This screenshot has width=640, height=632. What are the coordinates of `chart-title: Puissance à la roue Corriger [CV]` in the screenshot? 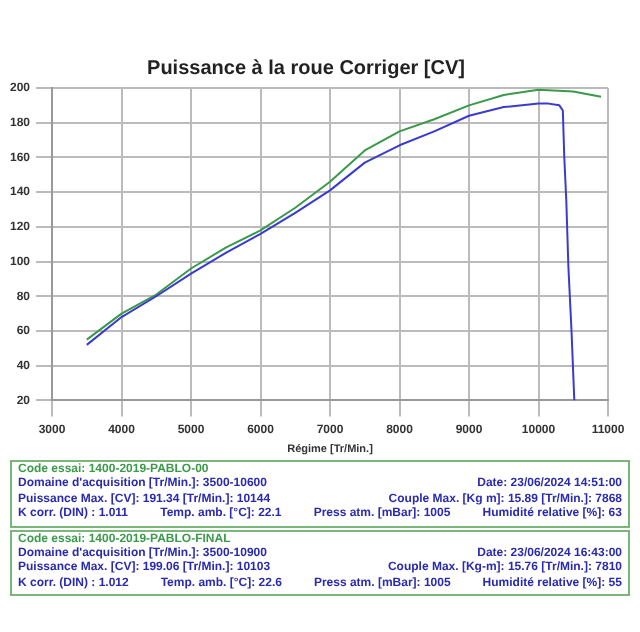 It's located at (306, 68).